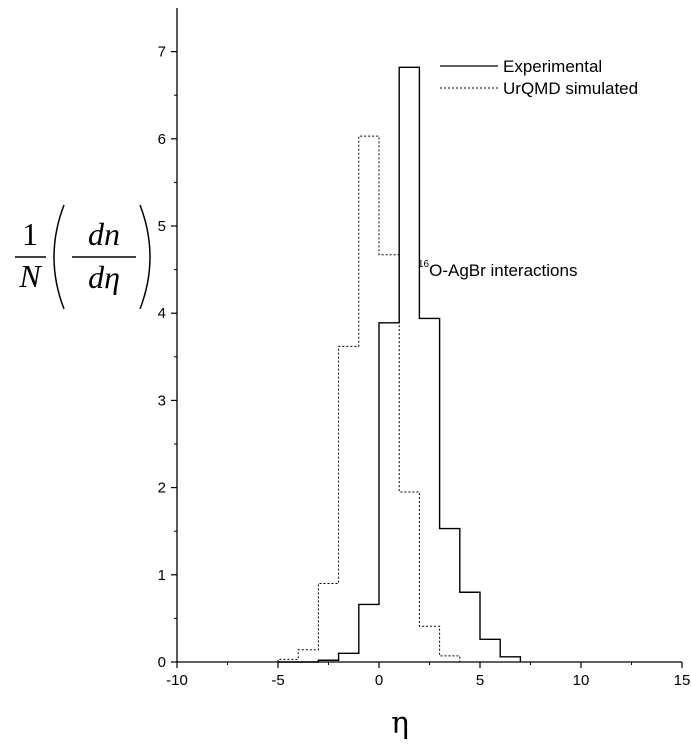 The height and width of the screenshot is (748, 691). Describe the element at coordinates (552, 66) in the screenshot. I see `legend-label-experimental: Experimental` at that location.